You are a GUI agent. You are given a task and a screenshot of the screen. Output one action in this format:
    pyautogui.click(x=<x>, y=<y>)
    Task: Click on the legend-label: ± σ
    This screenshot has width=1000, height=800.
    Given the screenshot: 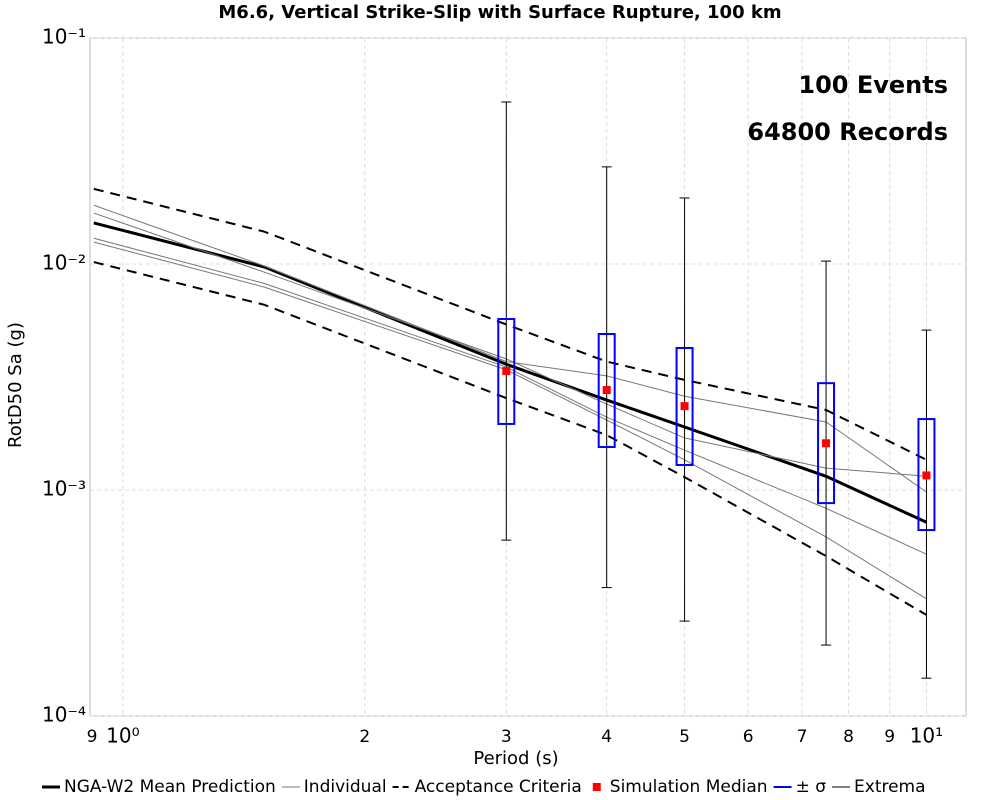 What is the action you would take?
    pyautogui.click(x=811, y=787)
    